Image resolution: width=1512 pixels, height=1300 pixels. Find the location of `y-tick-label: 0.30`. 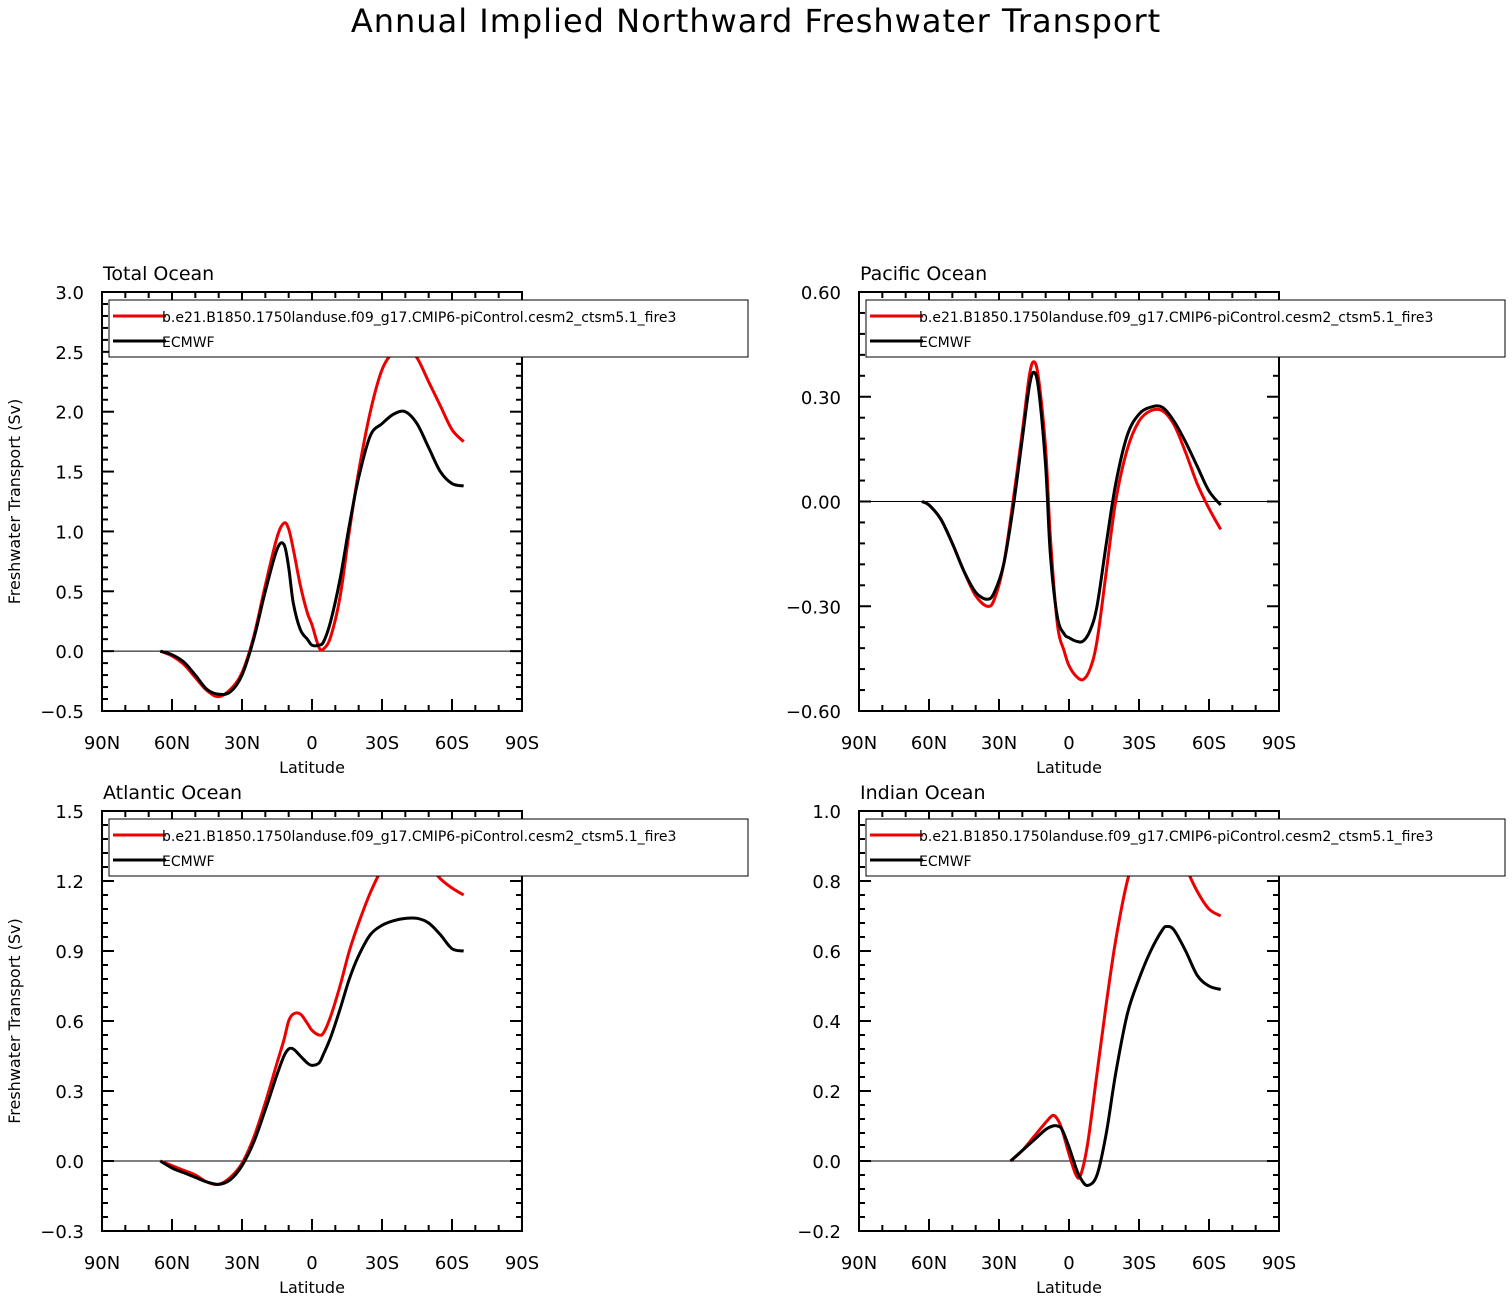

y-tick-label: 0.30 is located at coordinates (821, 398).